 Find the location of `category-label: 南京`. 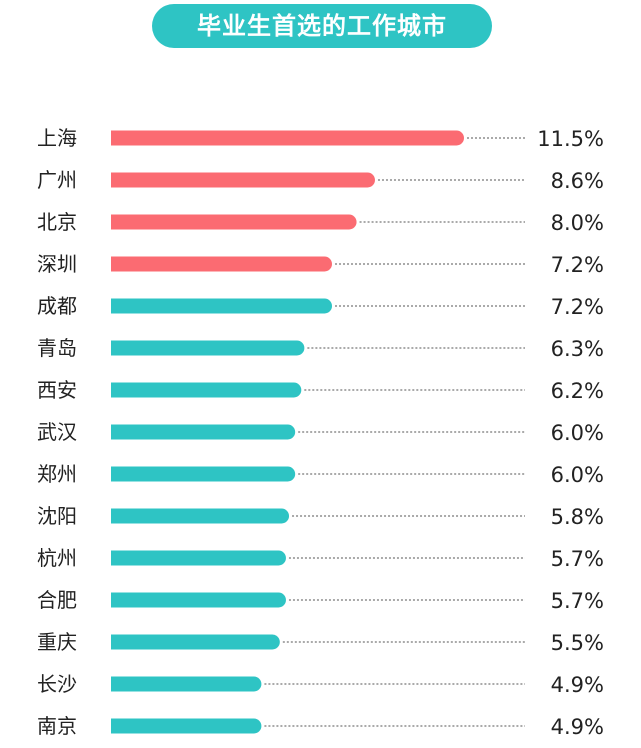

category-label: 南京 is located at coordinates (57, 726).